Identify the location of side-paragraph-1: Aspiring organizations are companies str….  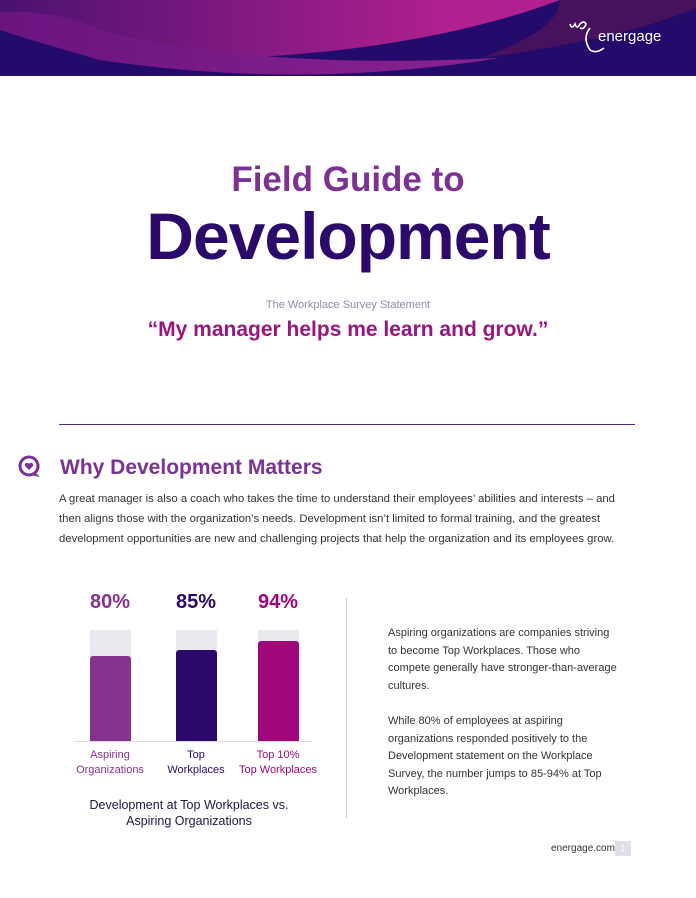
(502, 659).